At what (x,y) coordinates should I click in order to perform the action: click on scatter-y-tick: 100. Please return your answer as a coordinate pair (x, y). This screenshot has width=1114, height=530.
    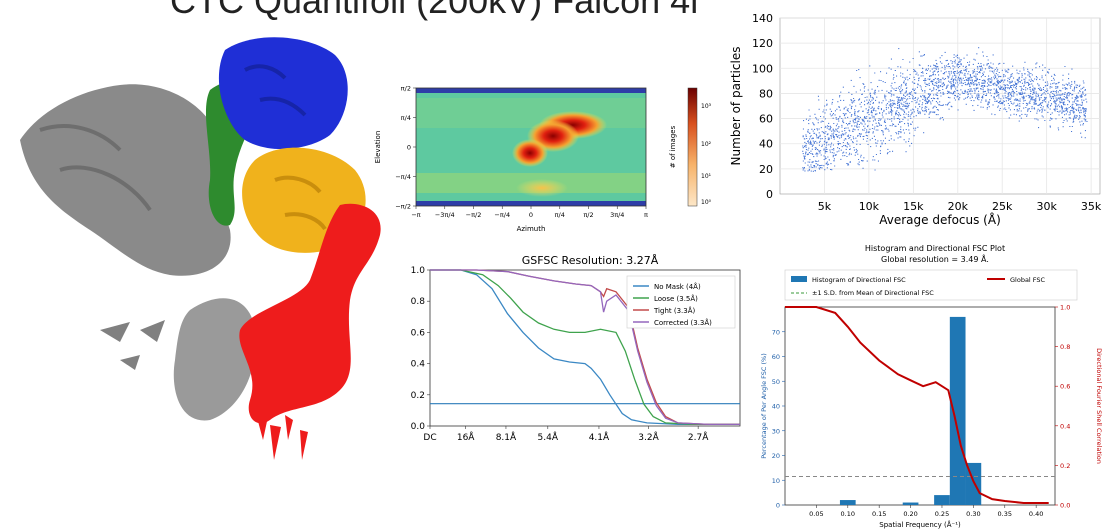
    Looking at the image, I should click on (762, 68).